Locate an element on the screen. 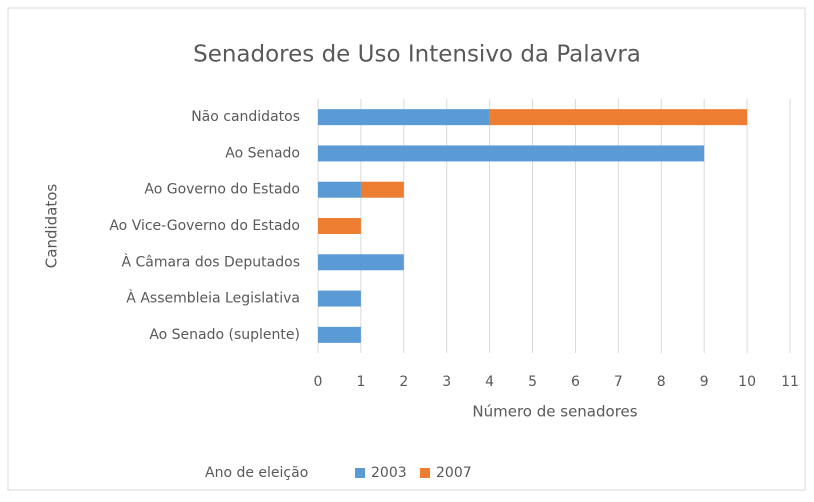 The height and width of the screenshot is (502, 814). x-tick-label: 11 is located at coordinates (790, 382).